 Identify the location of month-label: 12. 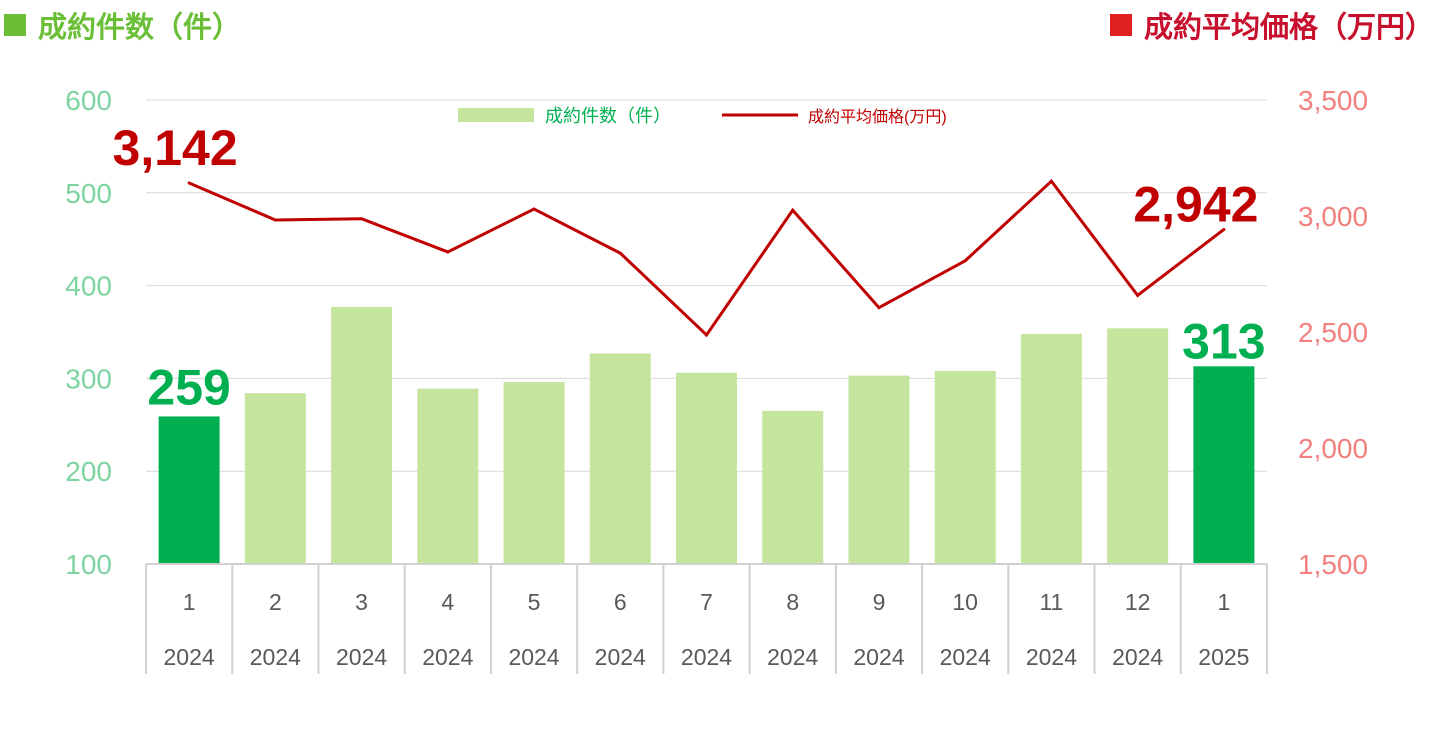
(1138, 602).